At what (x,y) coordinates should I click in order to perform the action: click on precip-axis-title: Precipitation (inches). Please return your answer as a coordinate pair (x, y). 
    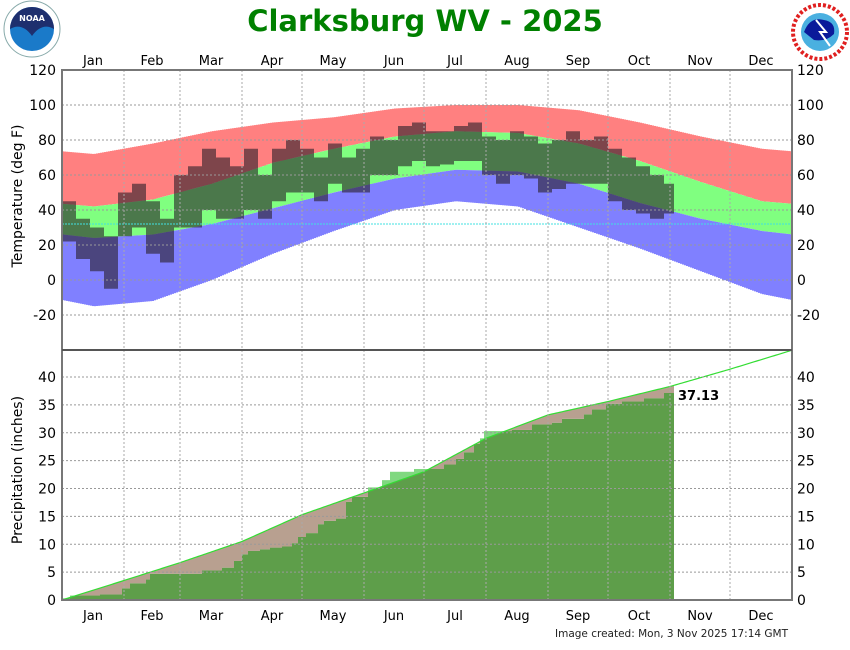
    Looking at the image, I should click on (18, 470).